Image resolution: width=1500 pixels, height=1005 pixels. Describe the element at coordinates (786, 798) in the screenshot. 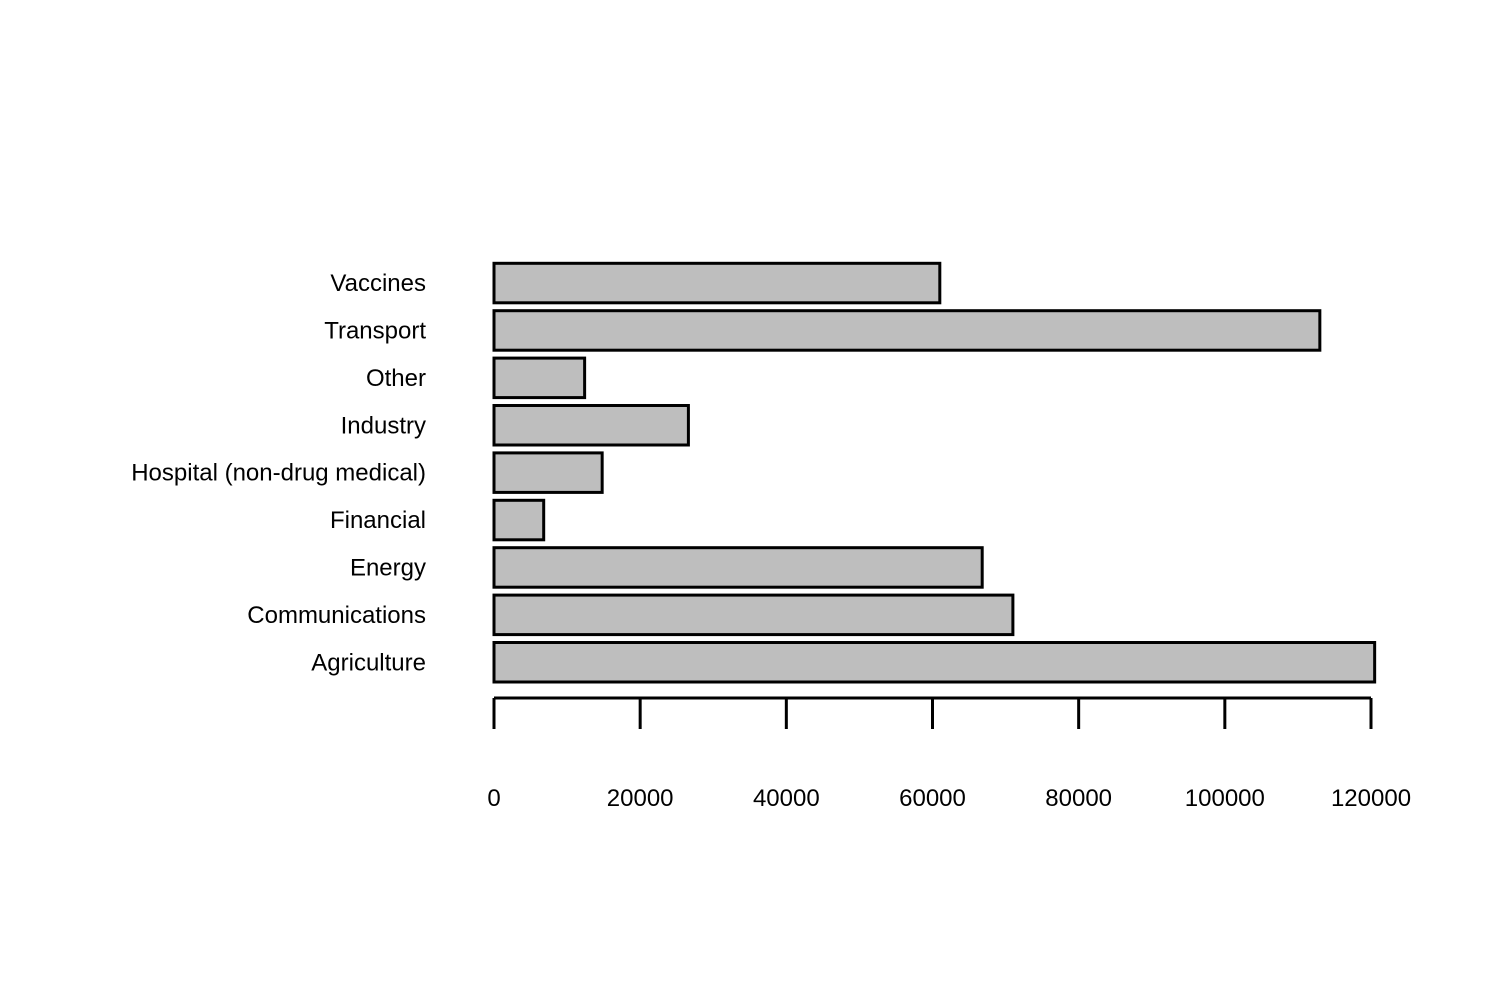

I see `x-tick-label: 40000` at that location.